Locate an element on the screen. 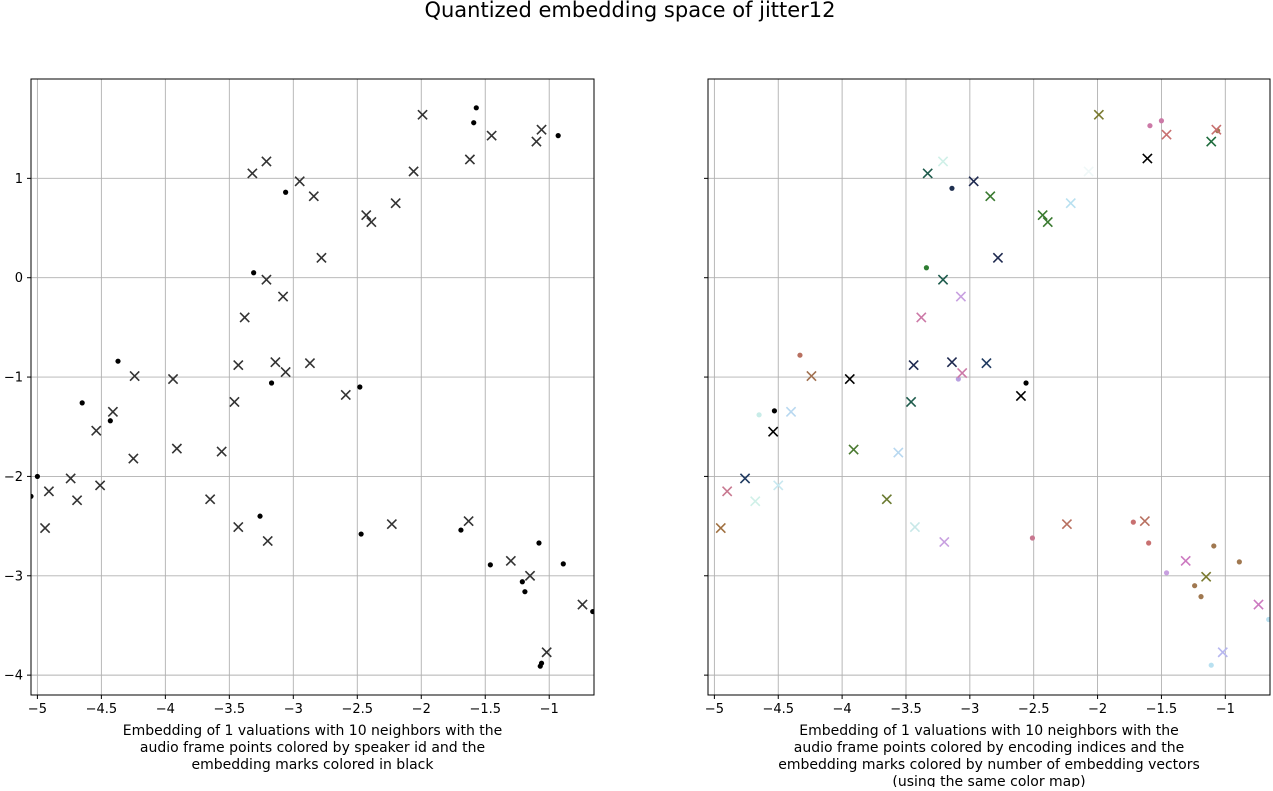  y-tick-label: 1 is located at coordinates (19, 179).